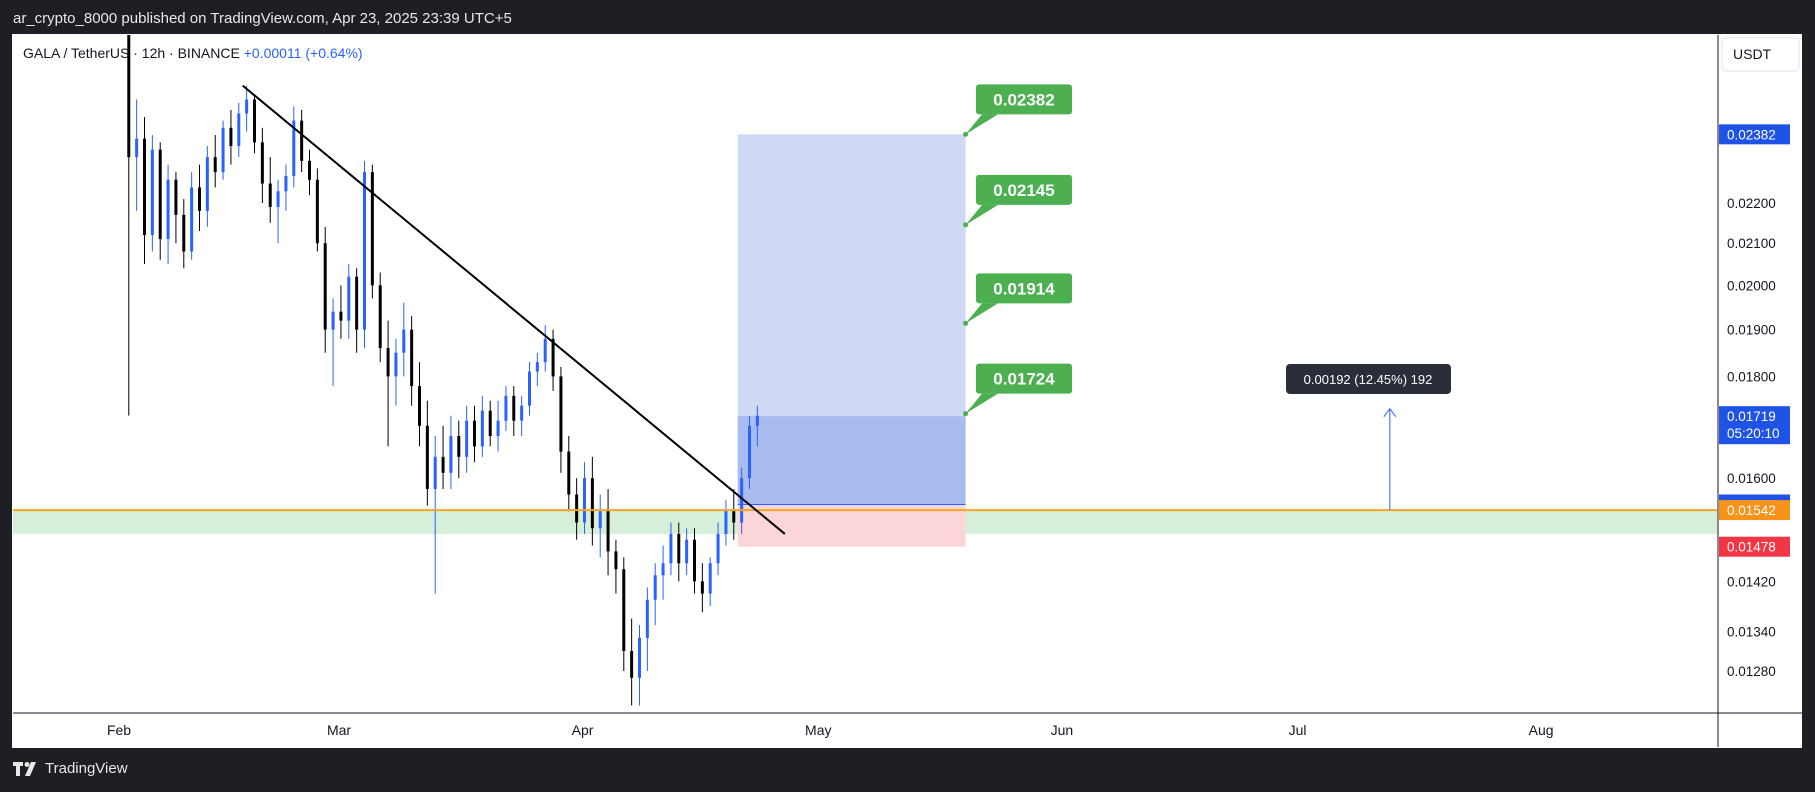  Describe the element at coordinates (131, 53) in the screenshot. I see `symbol-title: GALA / TetherUS · 12h · BINANCE` at that location.